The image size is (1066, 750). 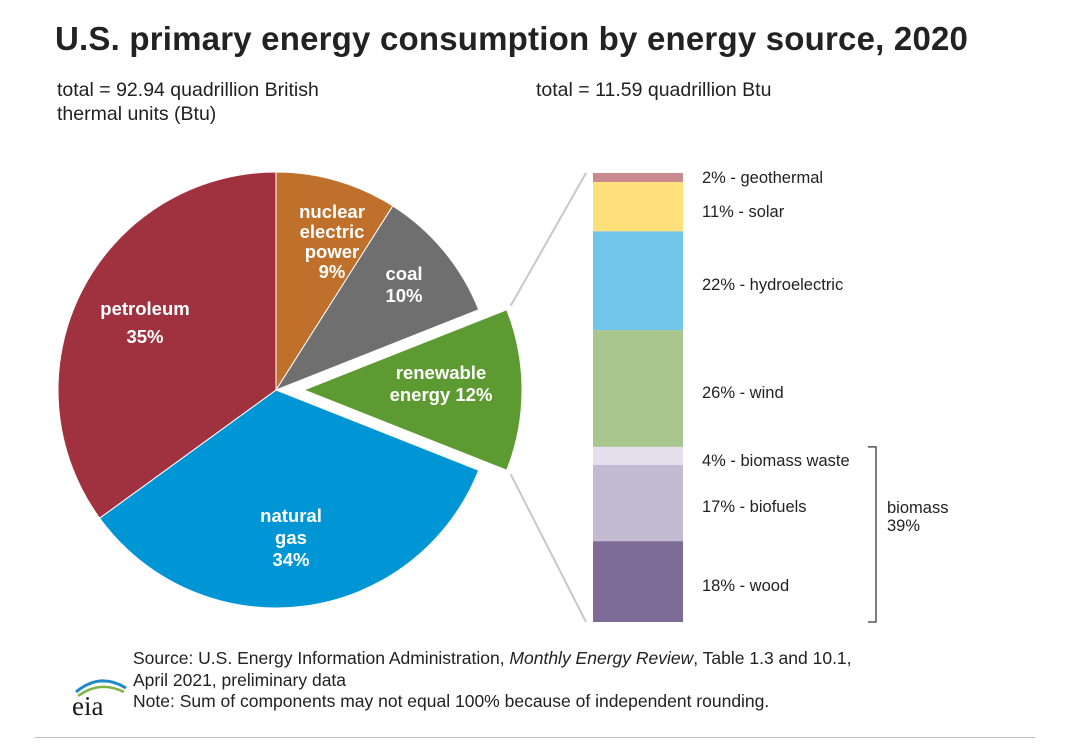 What do you see at coordinates (289, 499) in the screenshot?
I see `pie-slice-natural-gas` at bounding box center [289, 499].